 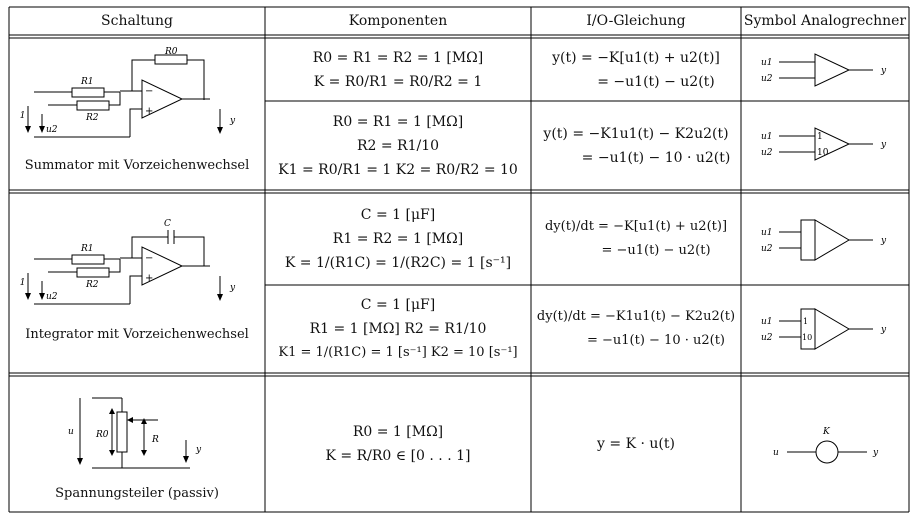 I want to click on formula-line: R0 = 1 [MΩ], so click(x=398, y=432).